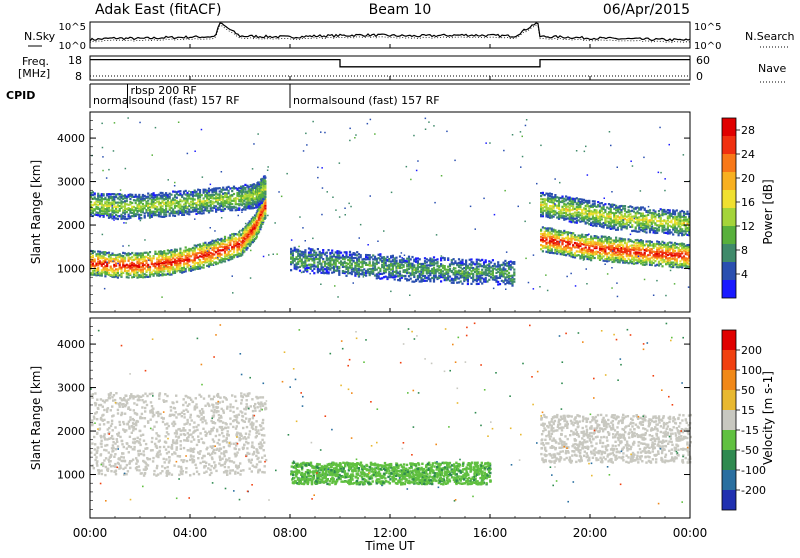  I want to click on cpid-entry-label: normalsound (fast) 157 RF, so click(366, 100).